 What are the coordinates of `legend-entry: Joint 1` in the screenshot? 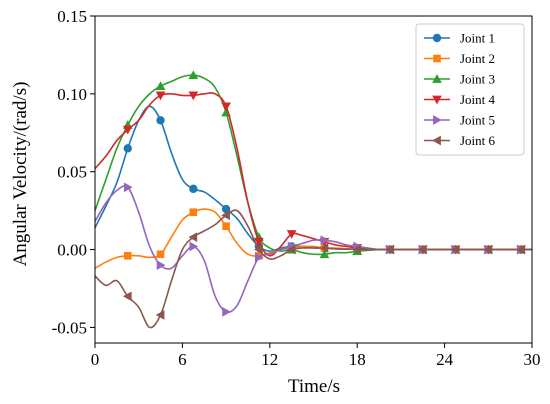 It's located at (459, 38).